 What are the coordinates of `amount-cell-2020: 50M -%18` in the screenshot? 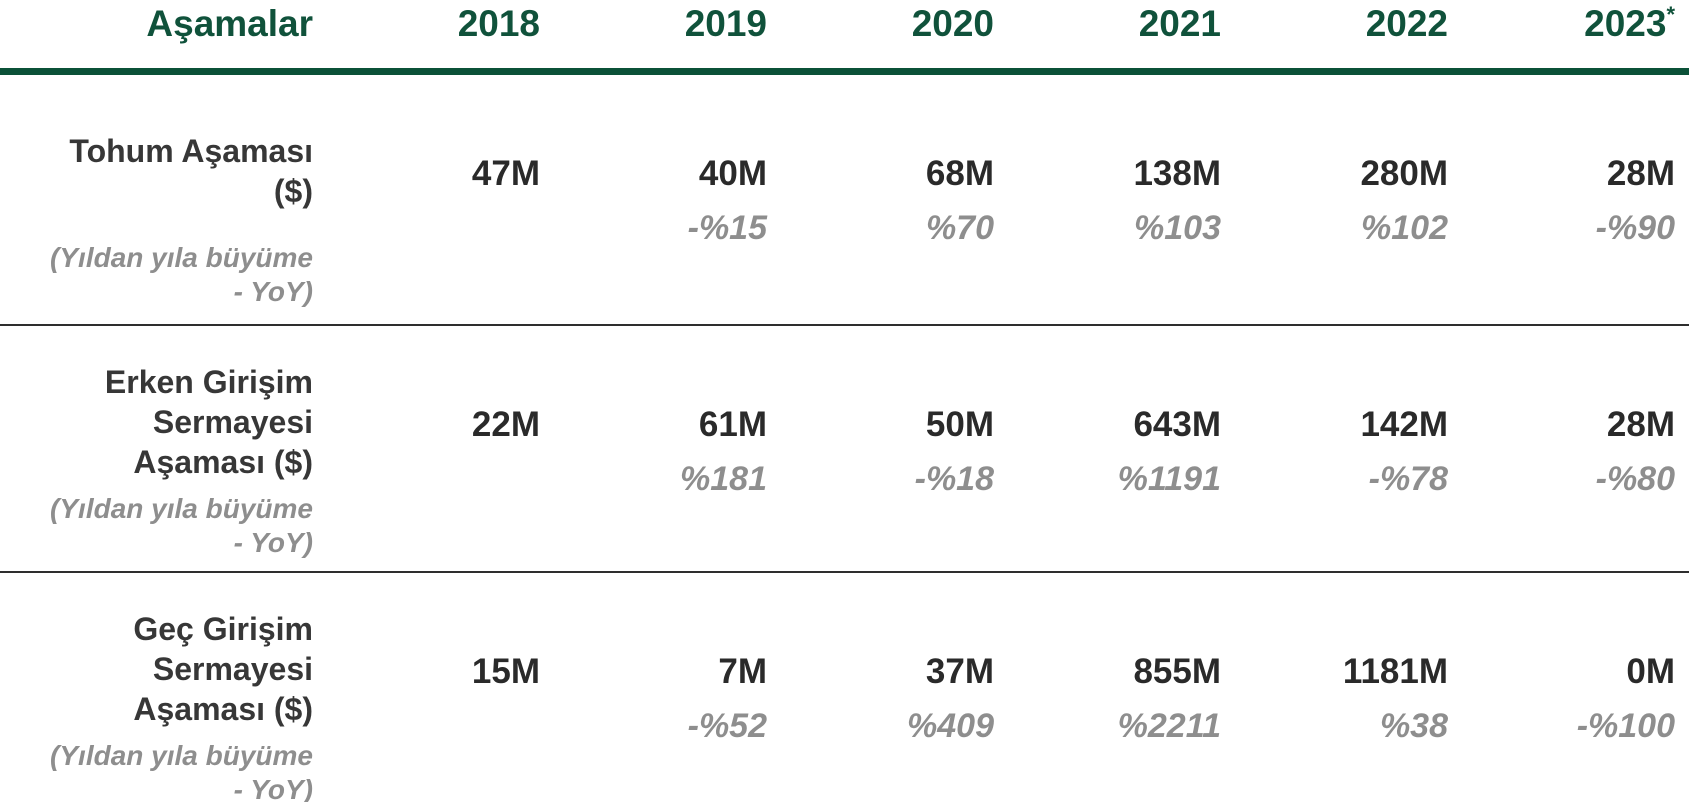 It's located at (880, 448).